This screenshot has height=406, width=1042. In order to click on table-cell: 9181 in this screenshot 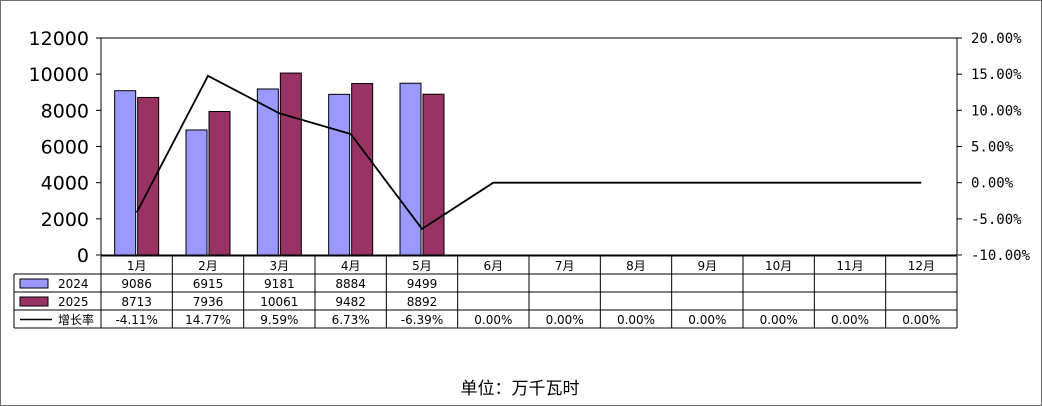, I will do `click(279, 284)`.